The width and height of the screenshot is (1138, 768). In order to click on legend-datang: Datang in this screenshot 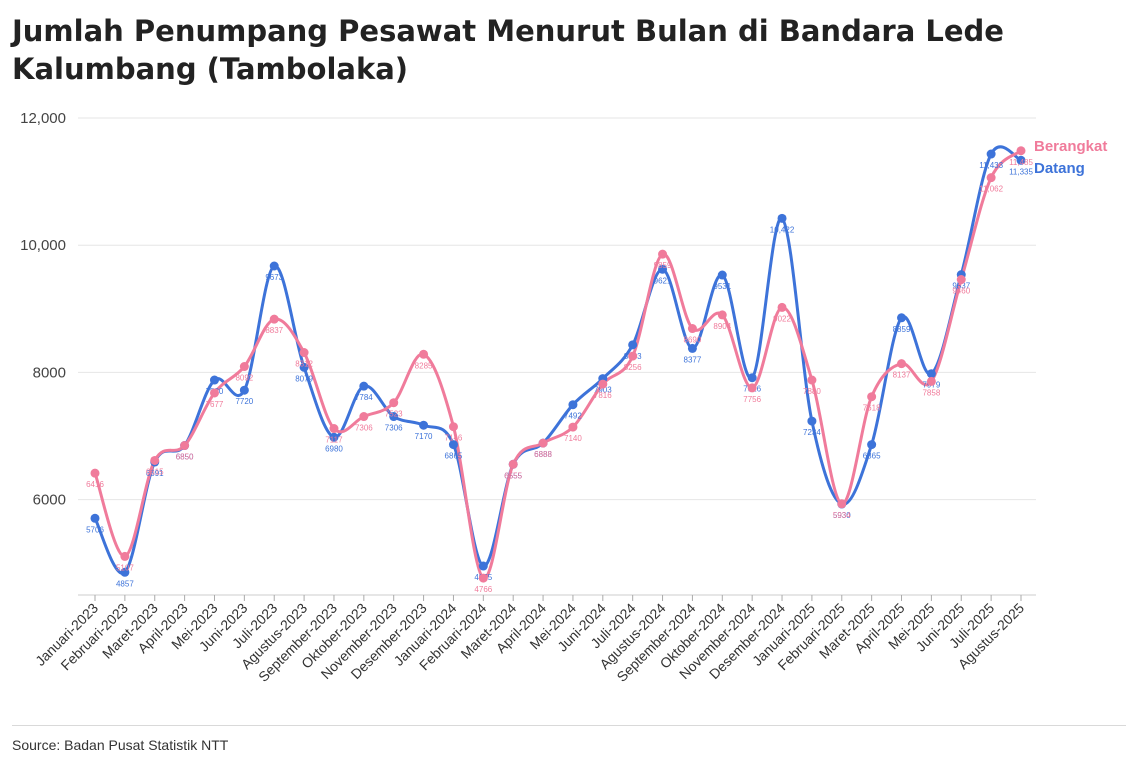, I will do `click(1059, 168)`.